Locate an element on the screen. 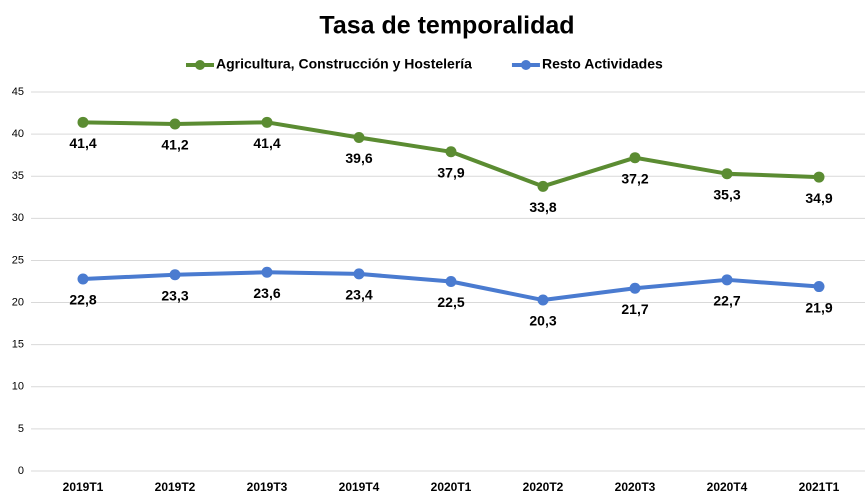 This screenshot has width=865, height=493. chart-title: Tasa de temporalidad is located at coordinates (446, 26).